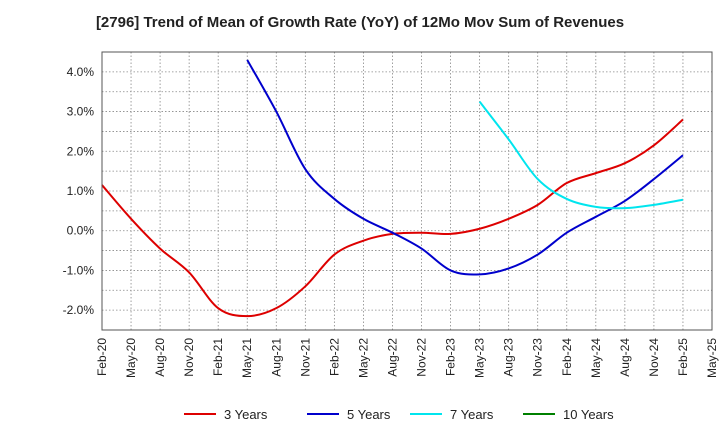 This screenshot has width=720, height=440. I want to click on legend-label: 3 Years, so click(246, 414).